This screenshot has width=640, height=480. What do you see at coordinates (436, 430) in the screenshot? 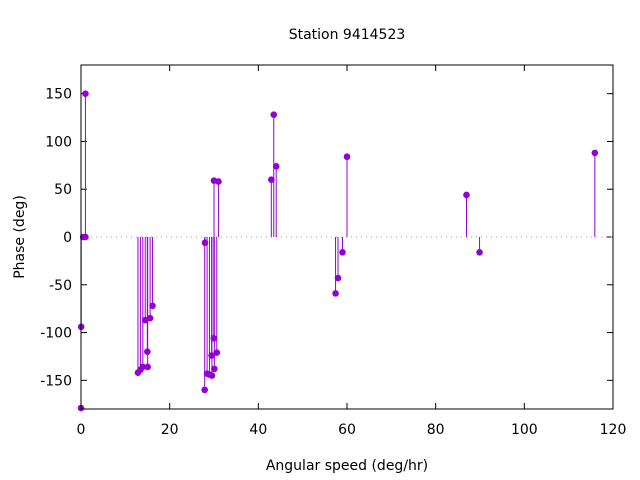
I see `x-tick-label: 80` at bounding box center [436, 430].